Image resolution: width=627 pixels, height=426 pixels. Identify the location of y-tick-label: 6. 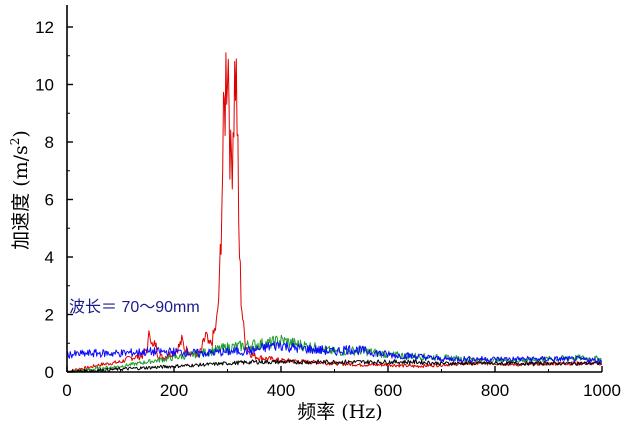
(49, 200).